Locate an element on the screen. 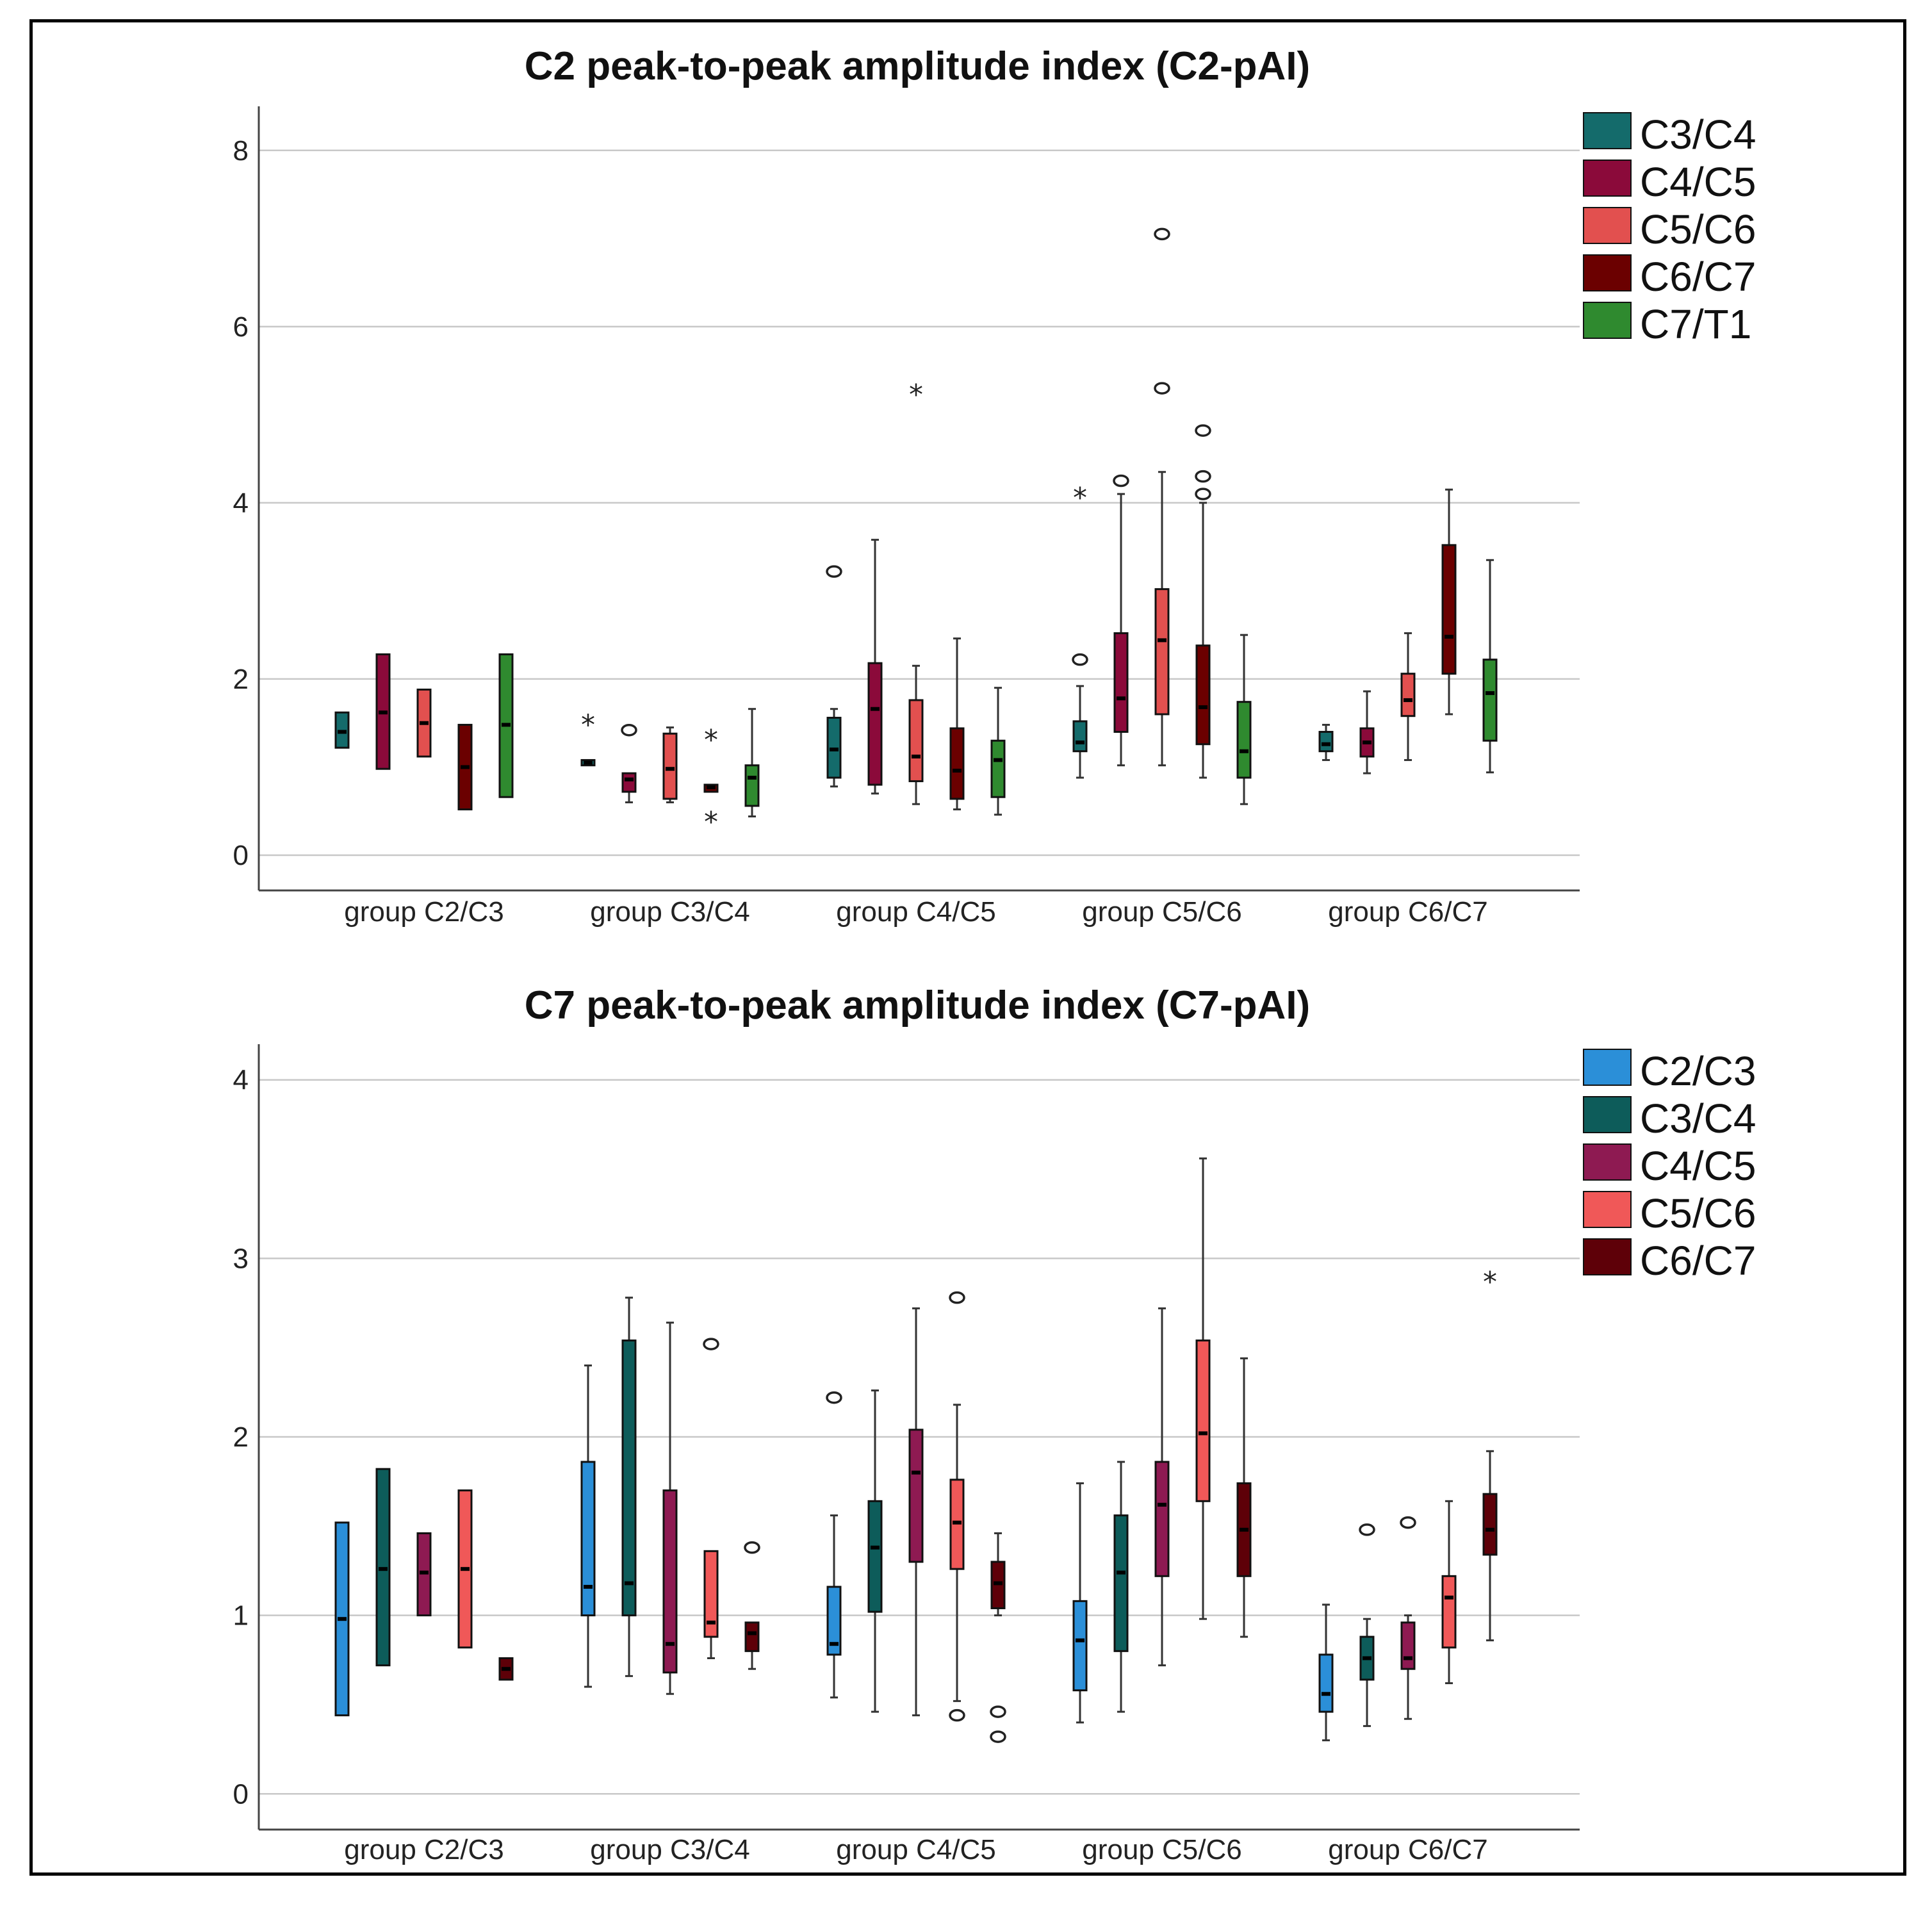 The height and width of the screenshot is (1909, 1932). x-tick-label: group C5/C6 is located at coordinates (1161, 1849).